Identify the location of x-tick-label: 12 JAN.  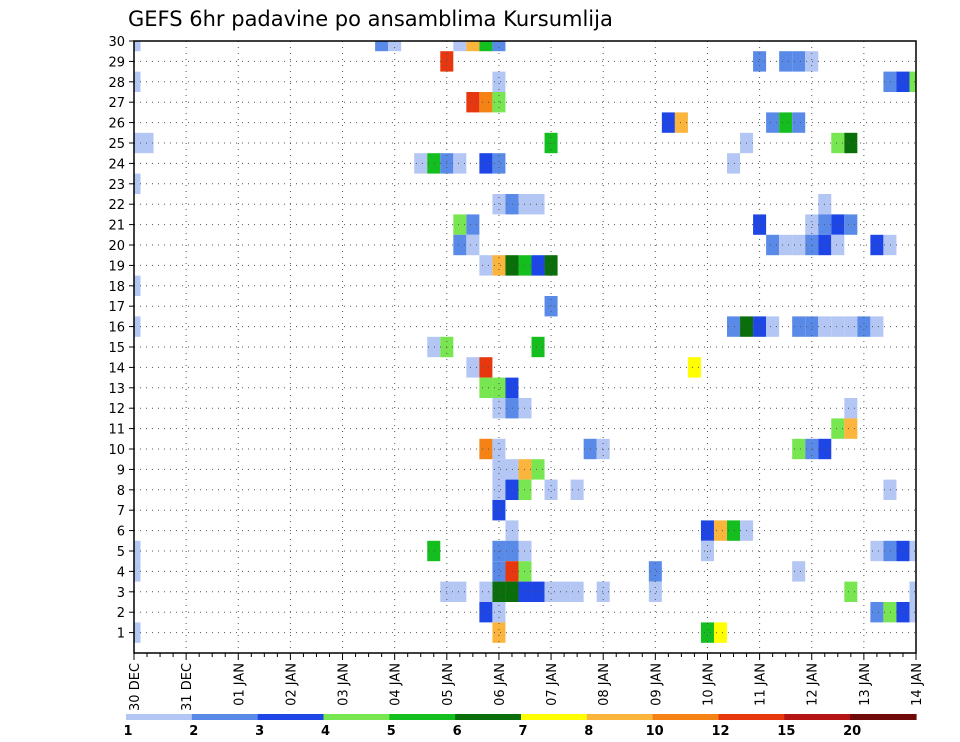
(813, 684).